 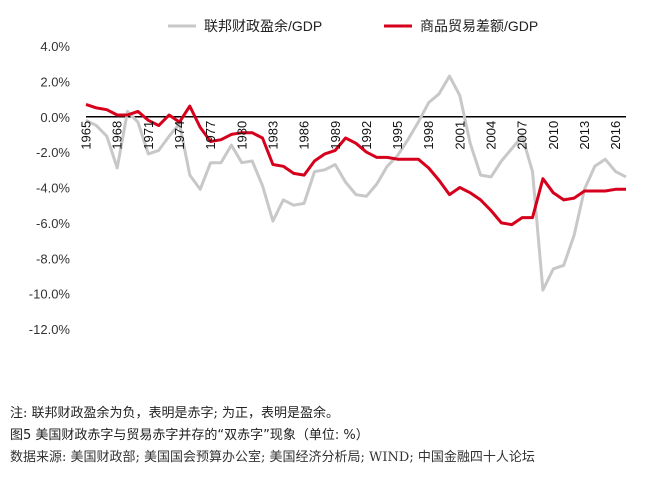 What do you see at coordinates (55, 81) in the screenshot?
I see `y-tick-label: 2.0%` at bounding box center [55, 81].